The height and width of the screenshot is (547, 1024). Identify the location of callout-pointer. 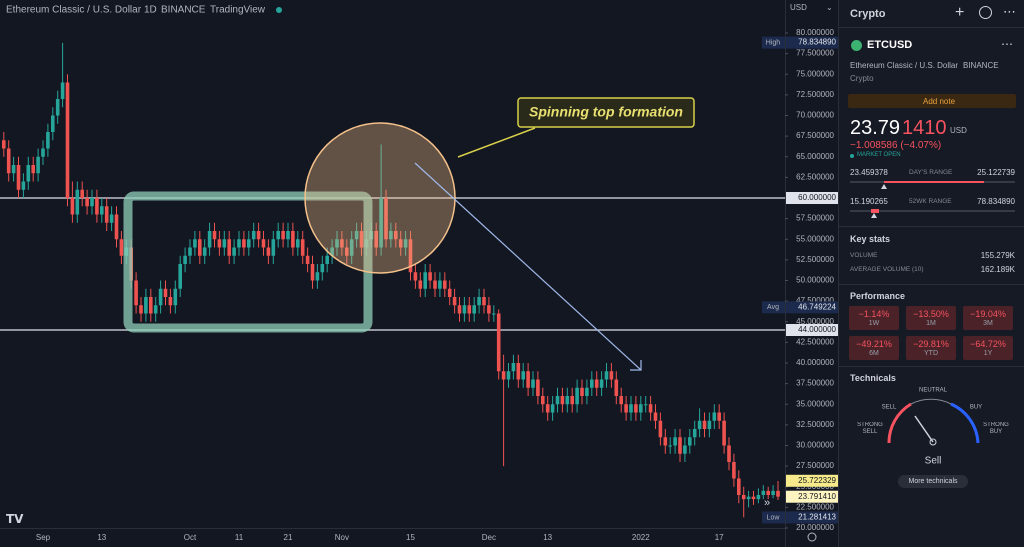
(496, 142).